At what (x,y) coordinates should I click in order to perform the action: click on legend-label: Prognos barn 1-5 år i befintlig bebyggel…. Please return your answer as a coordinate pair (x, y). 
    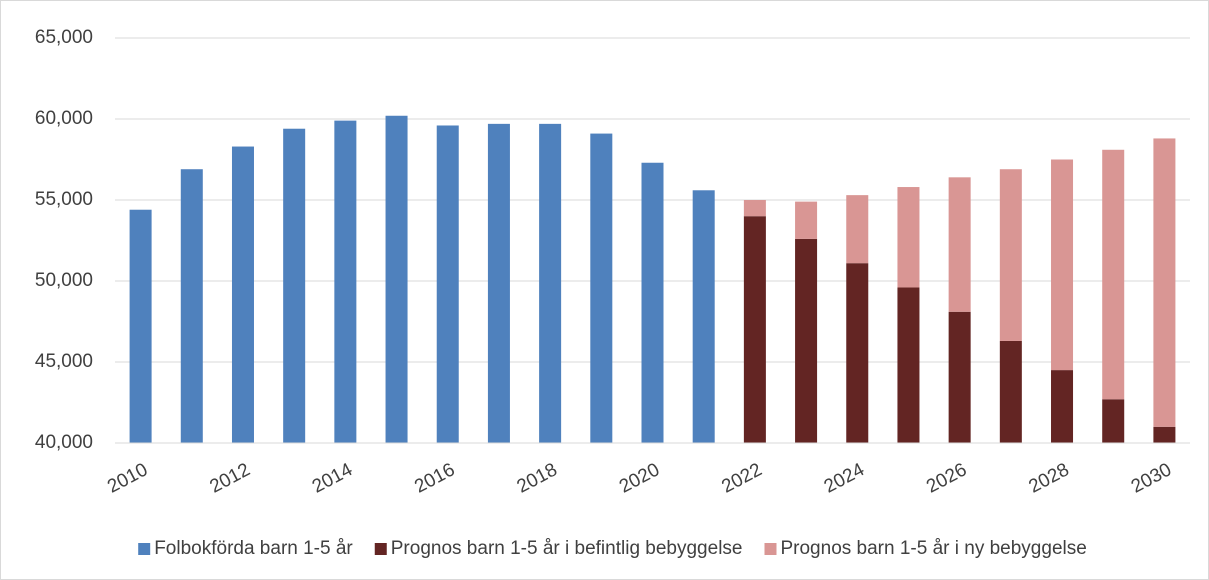
    Looking at the image, I should click on (567, 548).